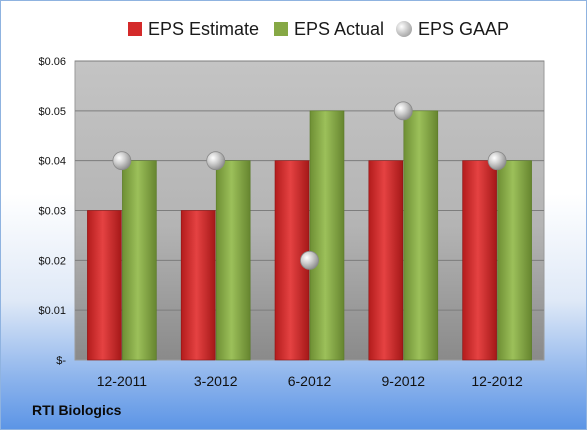 Image resolution: width=587 pixels, height=430 pixels. What do you see at coordinates (497, 381) in the screenshot?
I see `x-category-label: 12-2012` at bounding box center [497, 381].